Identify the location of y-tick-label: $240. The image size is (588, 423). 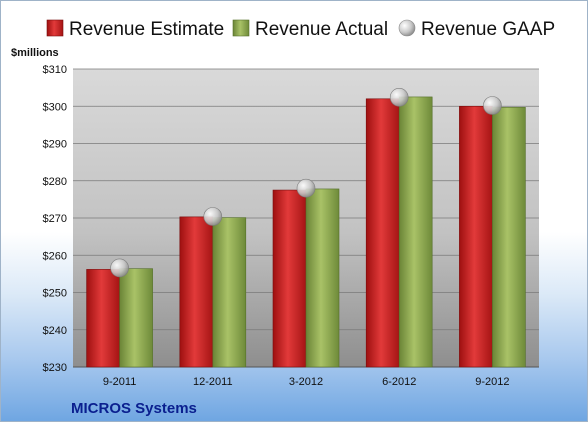
(55, 331).